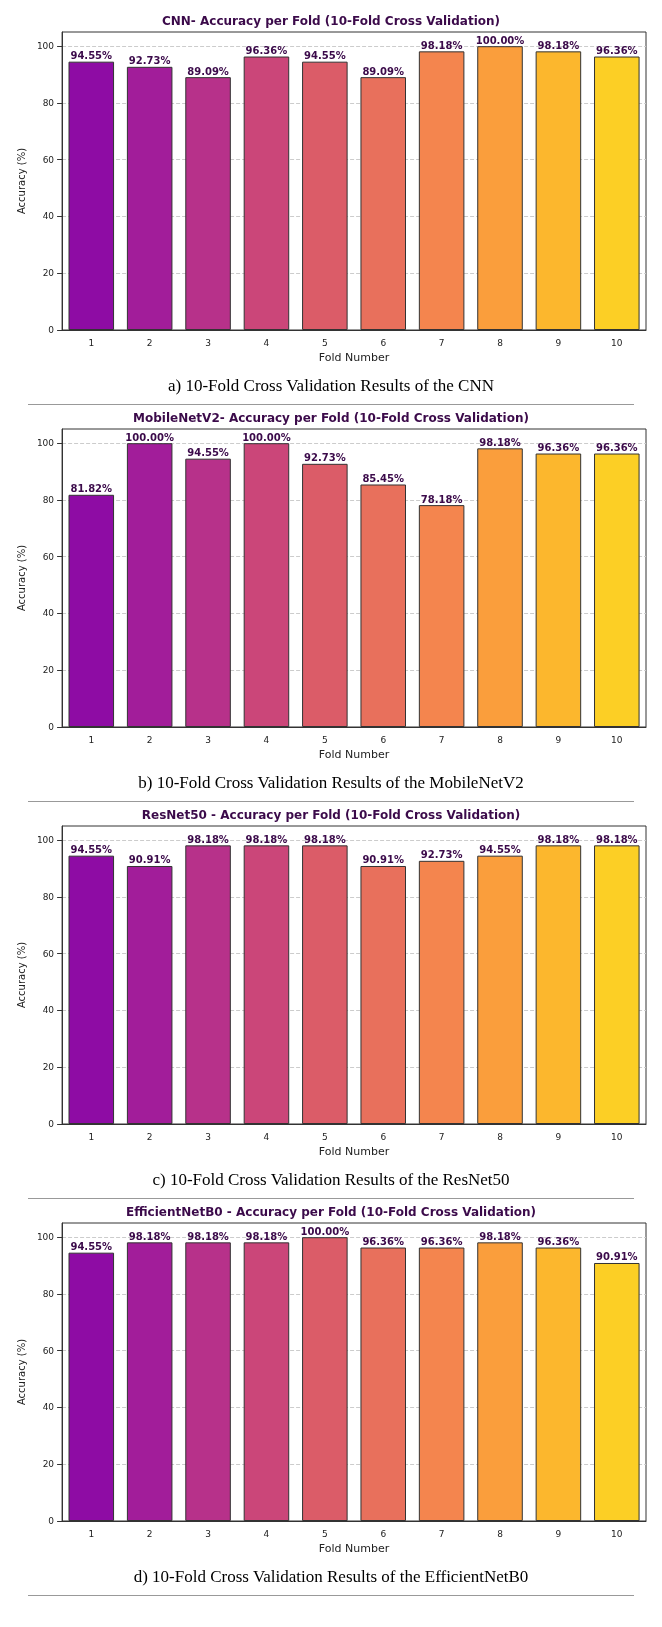  What do you see at coordinates (331, 1181) in the screenshot?
I see `text: c) 10-Fold Cross Validation Results of the ResNet50` at bounding box center [331, 1181].